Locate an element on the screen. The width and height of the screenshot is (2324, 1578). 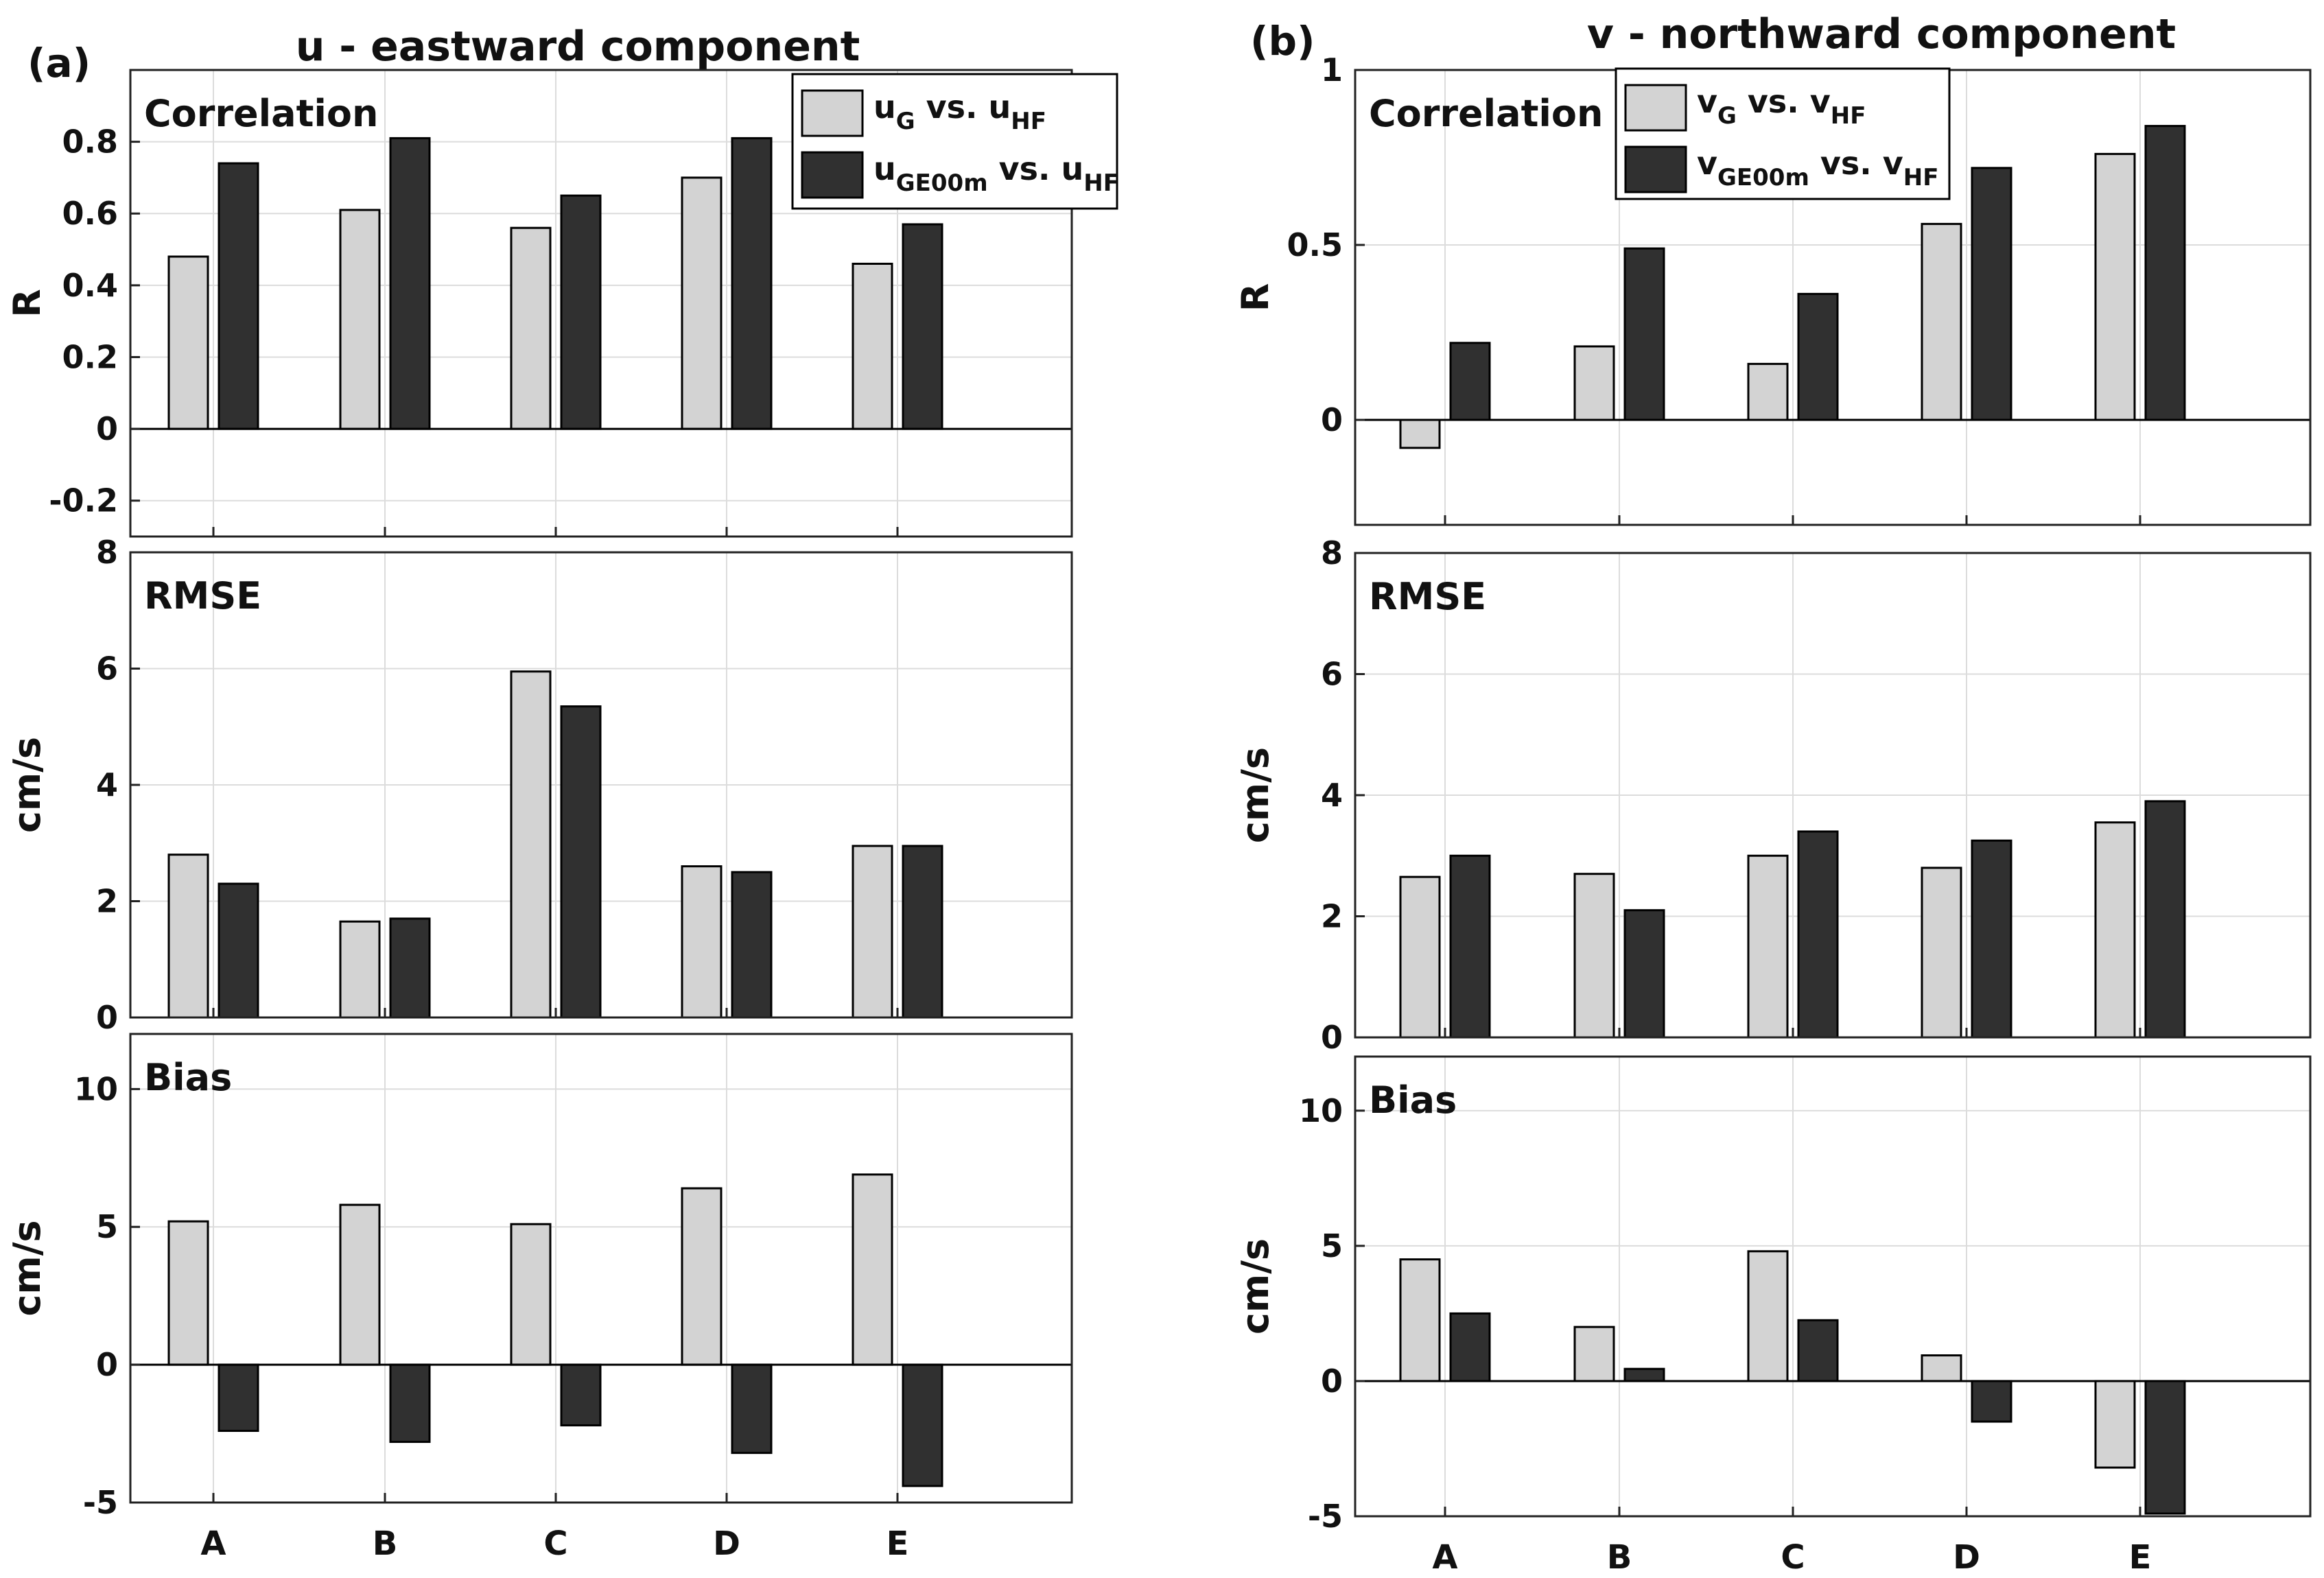
legend: uG vs. uHF uGE00m vs. uHF is located at coordinates (955, 141).